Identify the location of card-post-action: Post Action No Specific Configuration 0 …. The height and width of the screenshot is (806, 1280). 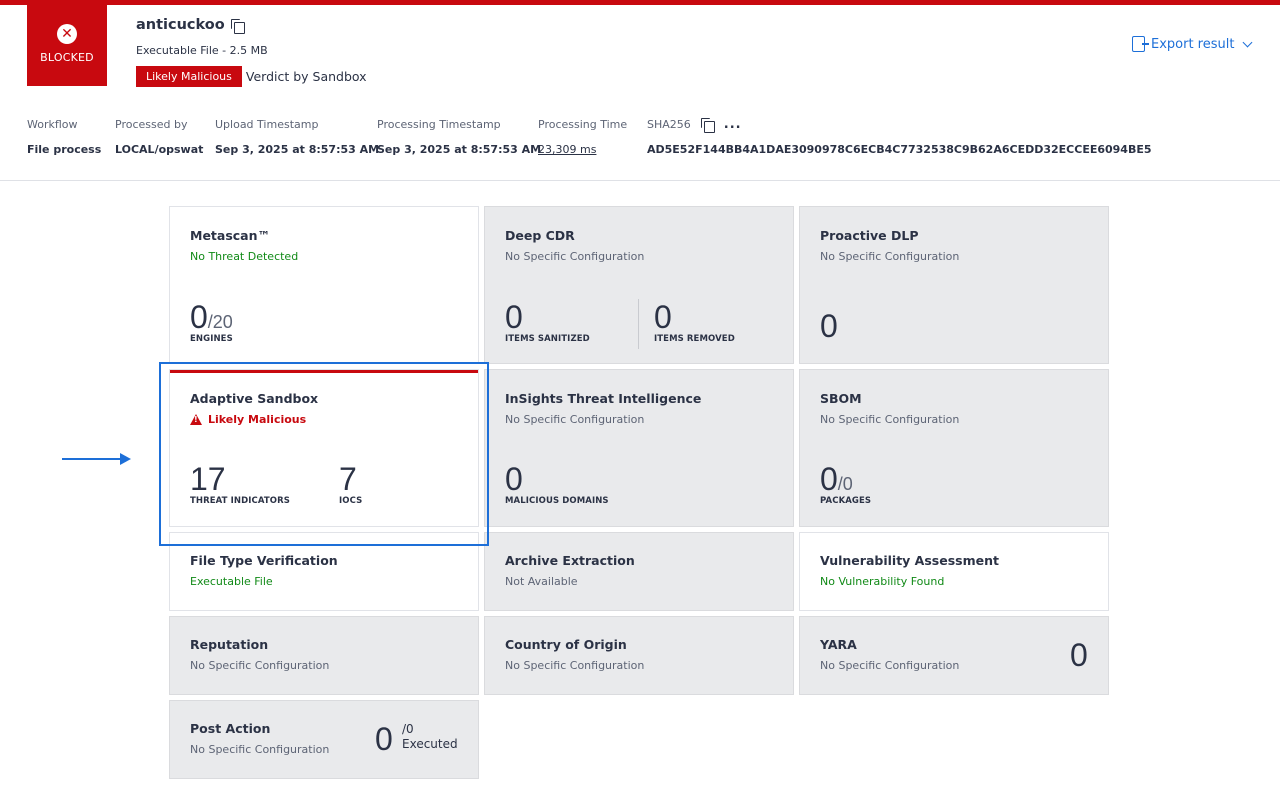
(324, 739).